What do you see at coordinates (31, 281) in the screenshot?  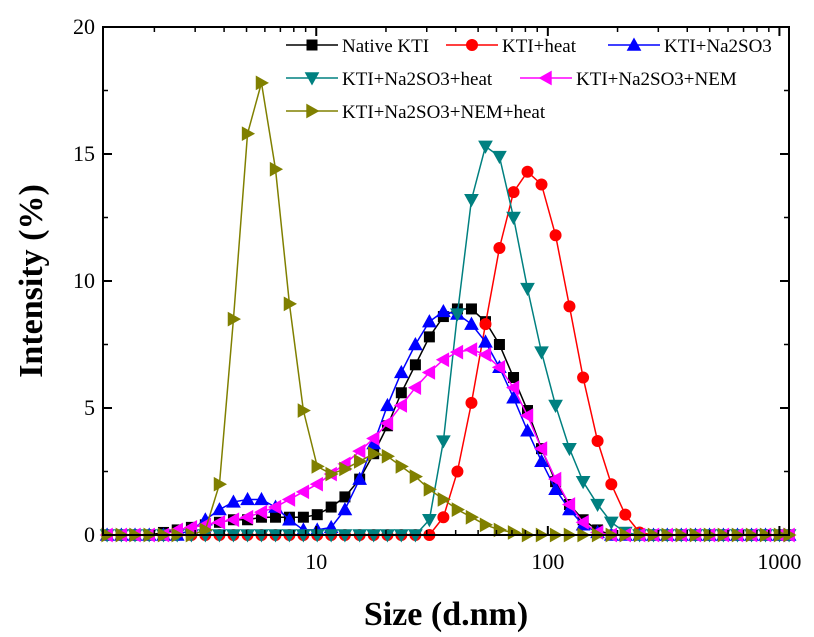 I see `y-axis-title: Intensity (%)` at bounding box center [31, 281].